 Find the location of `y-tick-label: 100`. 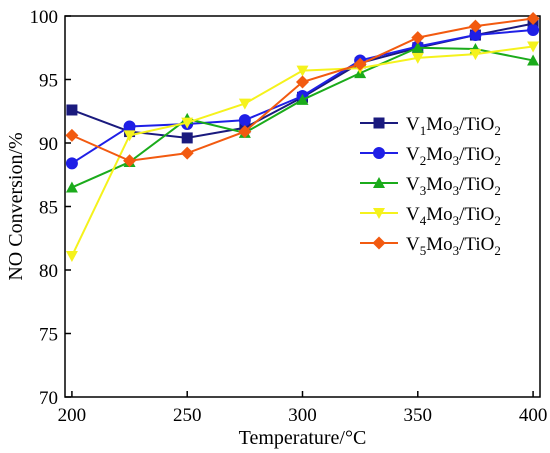

y-tick-label: 100 is located at coordinates (44, 17).